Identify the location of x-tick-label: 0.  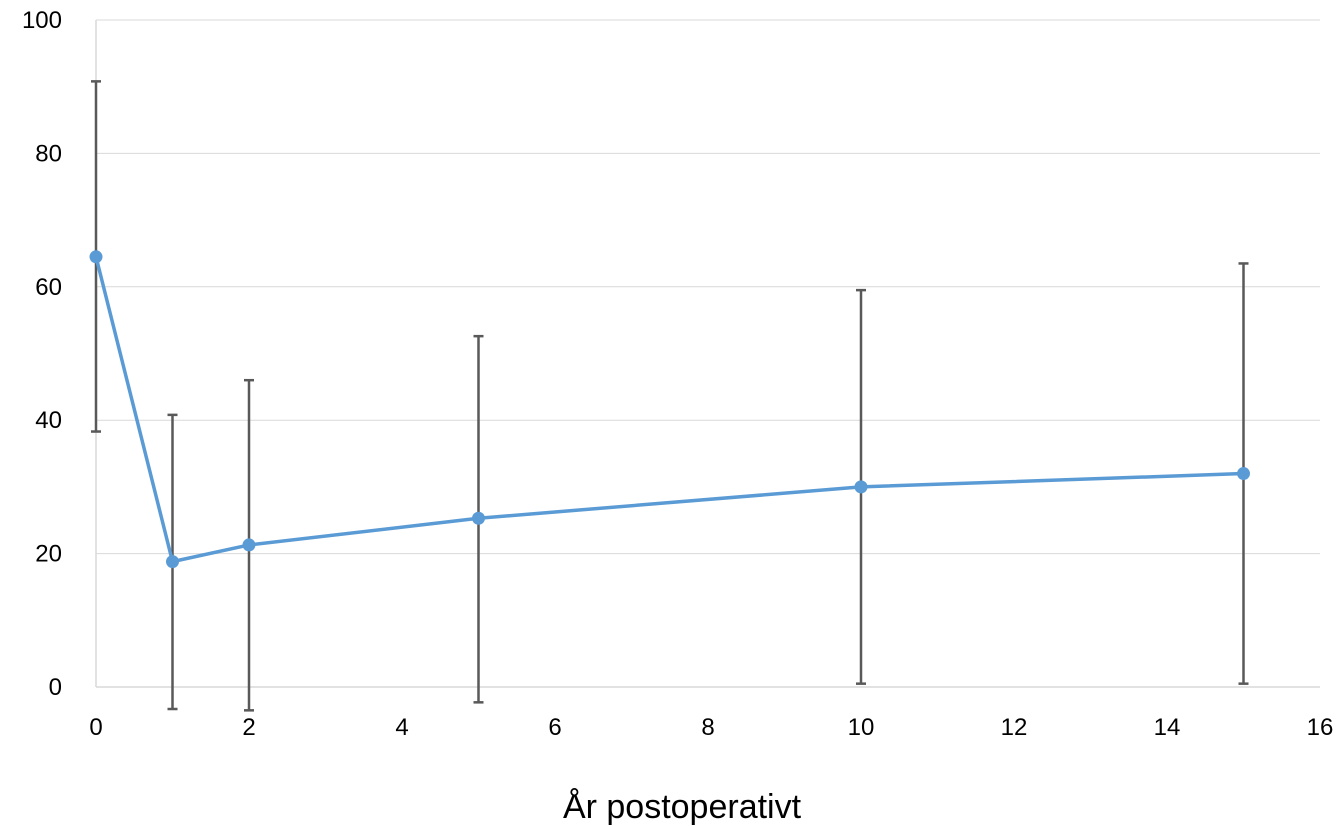
(95, 727).